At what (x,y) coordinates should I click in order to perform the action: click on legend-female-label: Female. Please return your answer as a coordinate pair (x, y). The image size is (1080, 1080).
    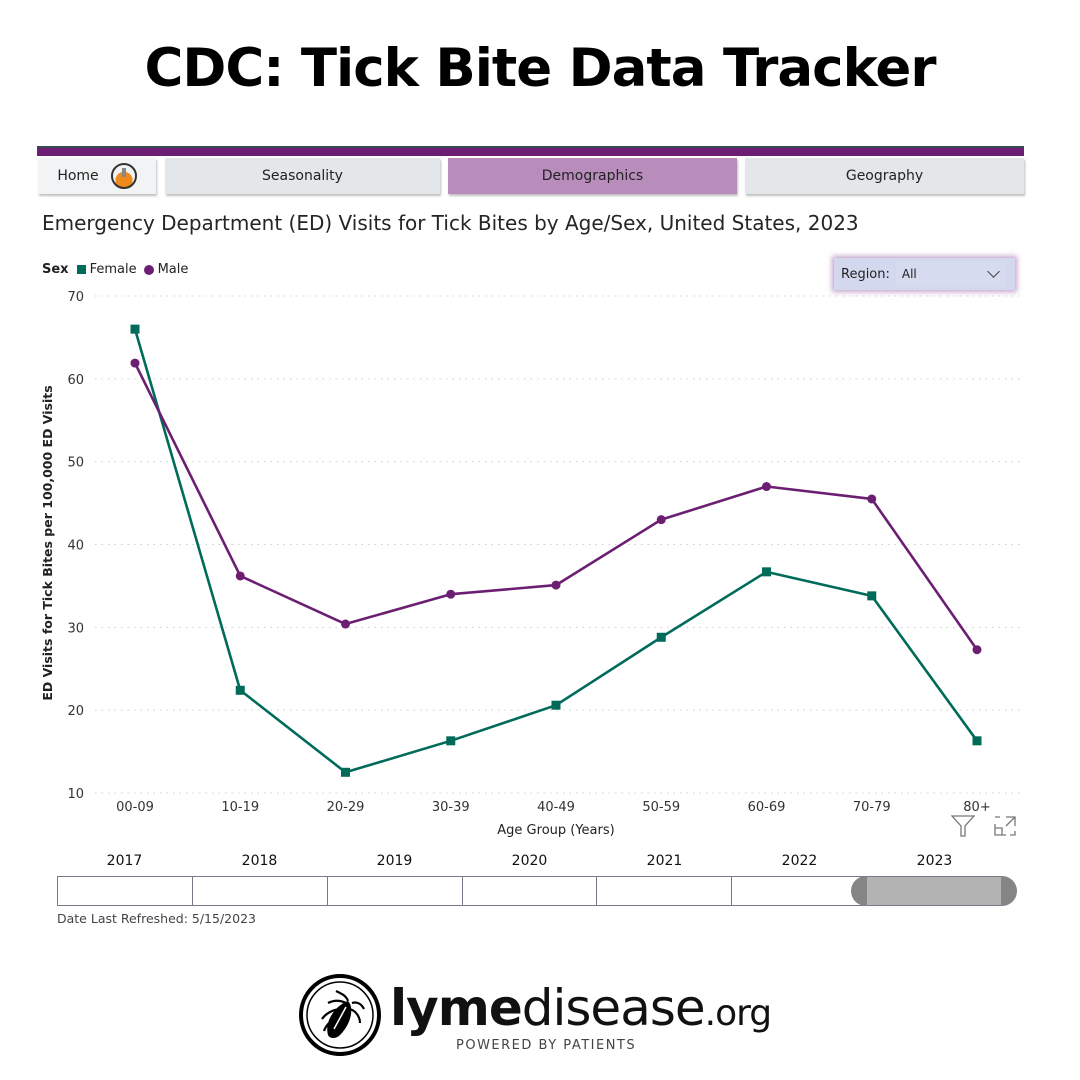
    Looking at the image, I should click on (113, 269).